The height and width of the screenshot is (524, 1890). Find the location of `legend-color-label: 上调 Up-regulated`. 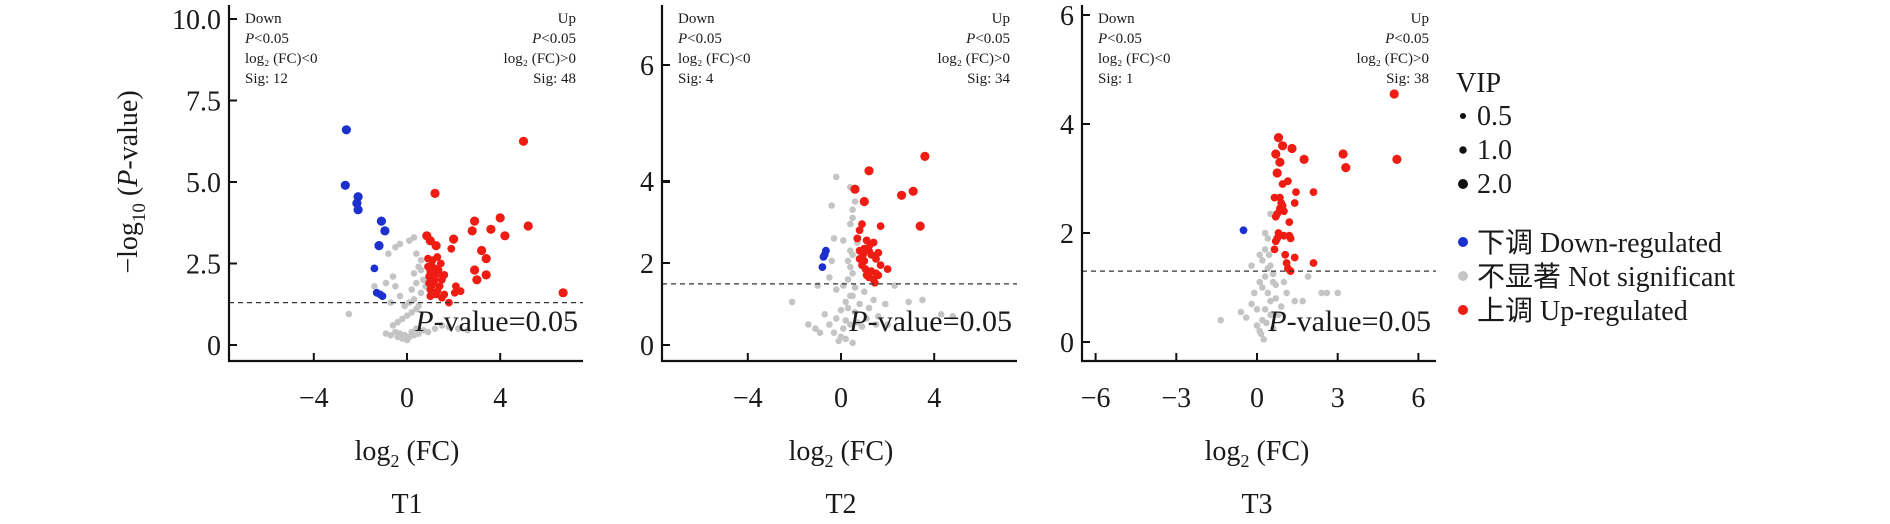

legend-color-label: 上调 Up-regulated is located at coordinates (1582, 311).